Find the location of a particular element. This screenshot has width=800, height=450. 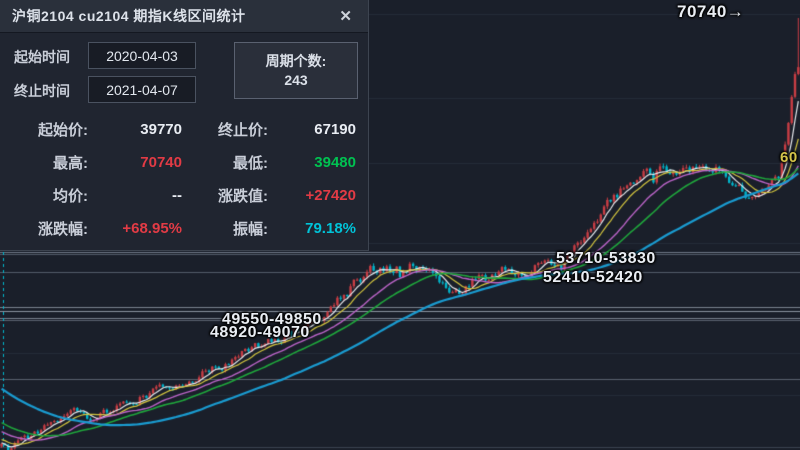

start-time-input is located at coordinates (142, 55).